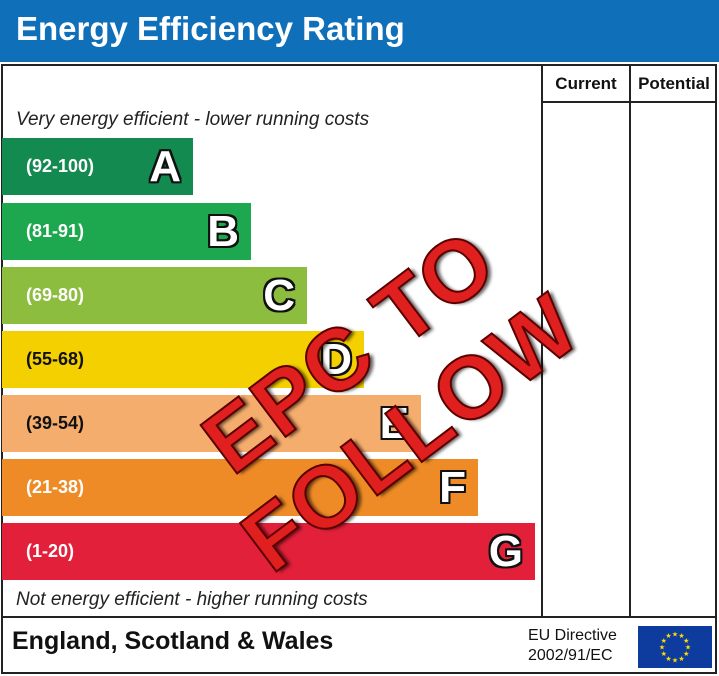 This screenshot has width=719, height=676. What do you see at coordinates (279, 295) in the screenshot?
I see `band-letter: C` at bounding box center [279, 295].